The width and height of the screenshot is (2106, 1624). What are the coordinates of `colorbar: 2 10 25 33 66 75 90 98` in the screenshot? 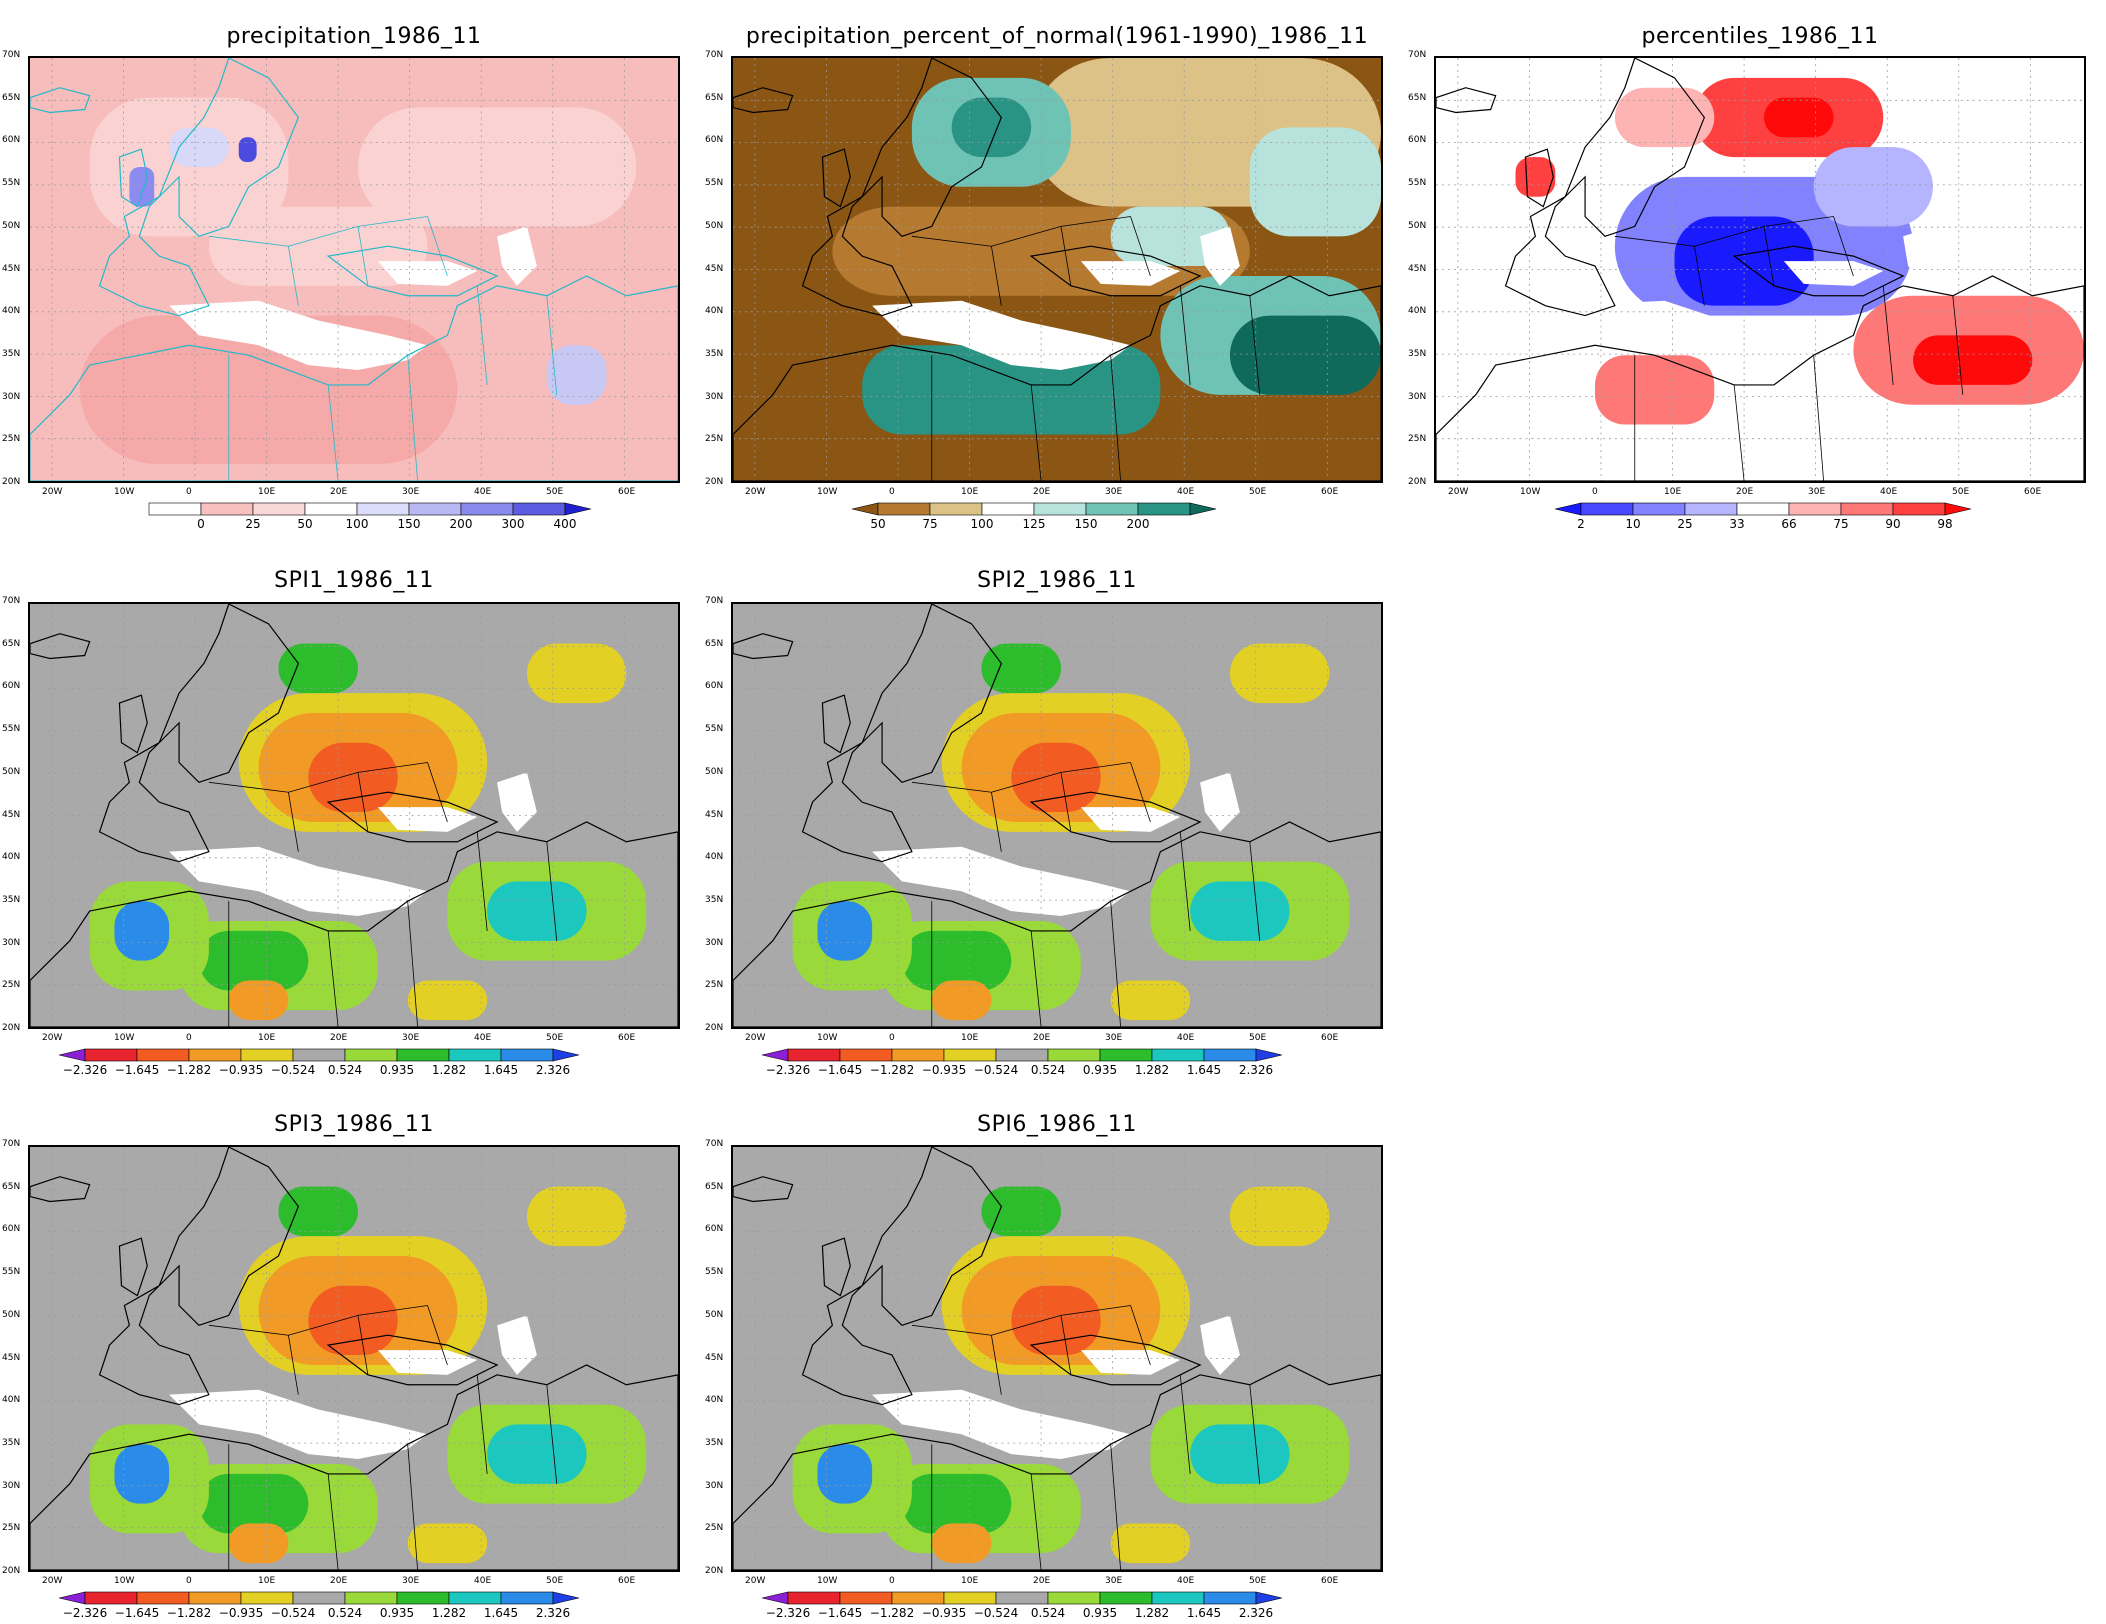 It's located at (1819, 518).